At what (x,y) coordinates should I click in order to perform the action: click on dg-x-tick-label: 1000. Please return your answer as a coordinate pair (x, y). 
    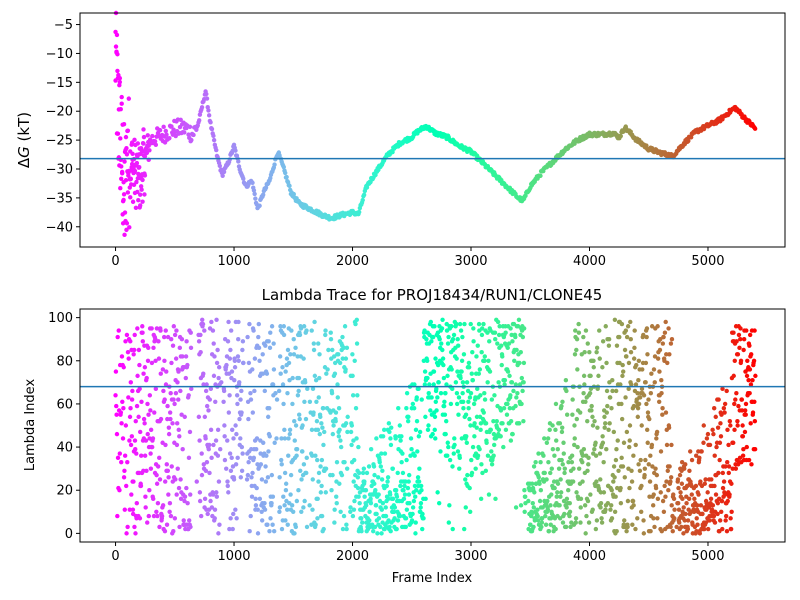
    Looking at the image, I should click on (233, 261).